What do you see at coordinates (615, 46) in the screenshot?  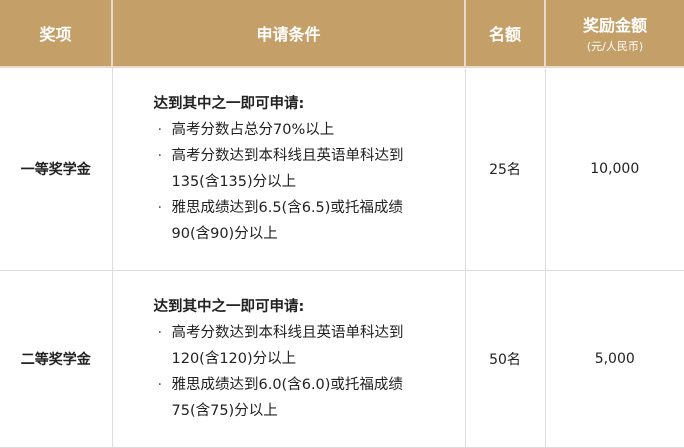 I see `header-amount-unit: (元/人民币)` at bounding box center [615, 46].